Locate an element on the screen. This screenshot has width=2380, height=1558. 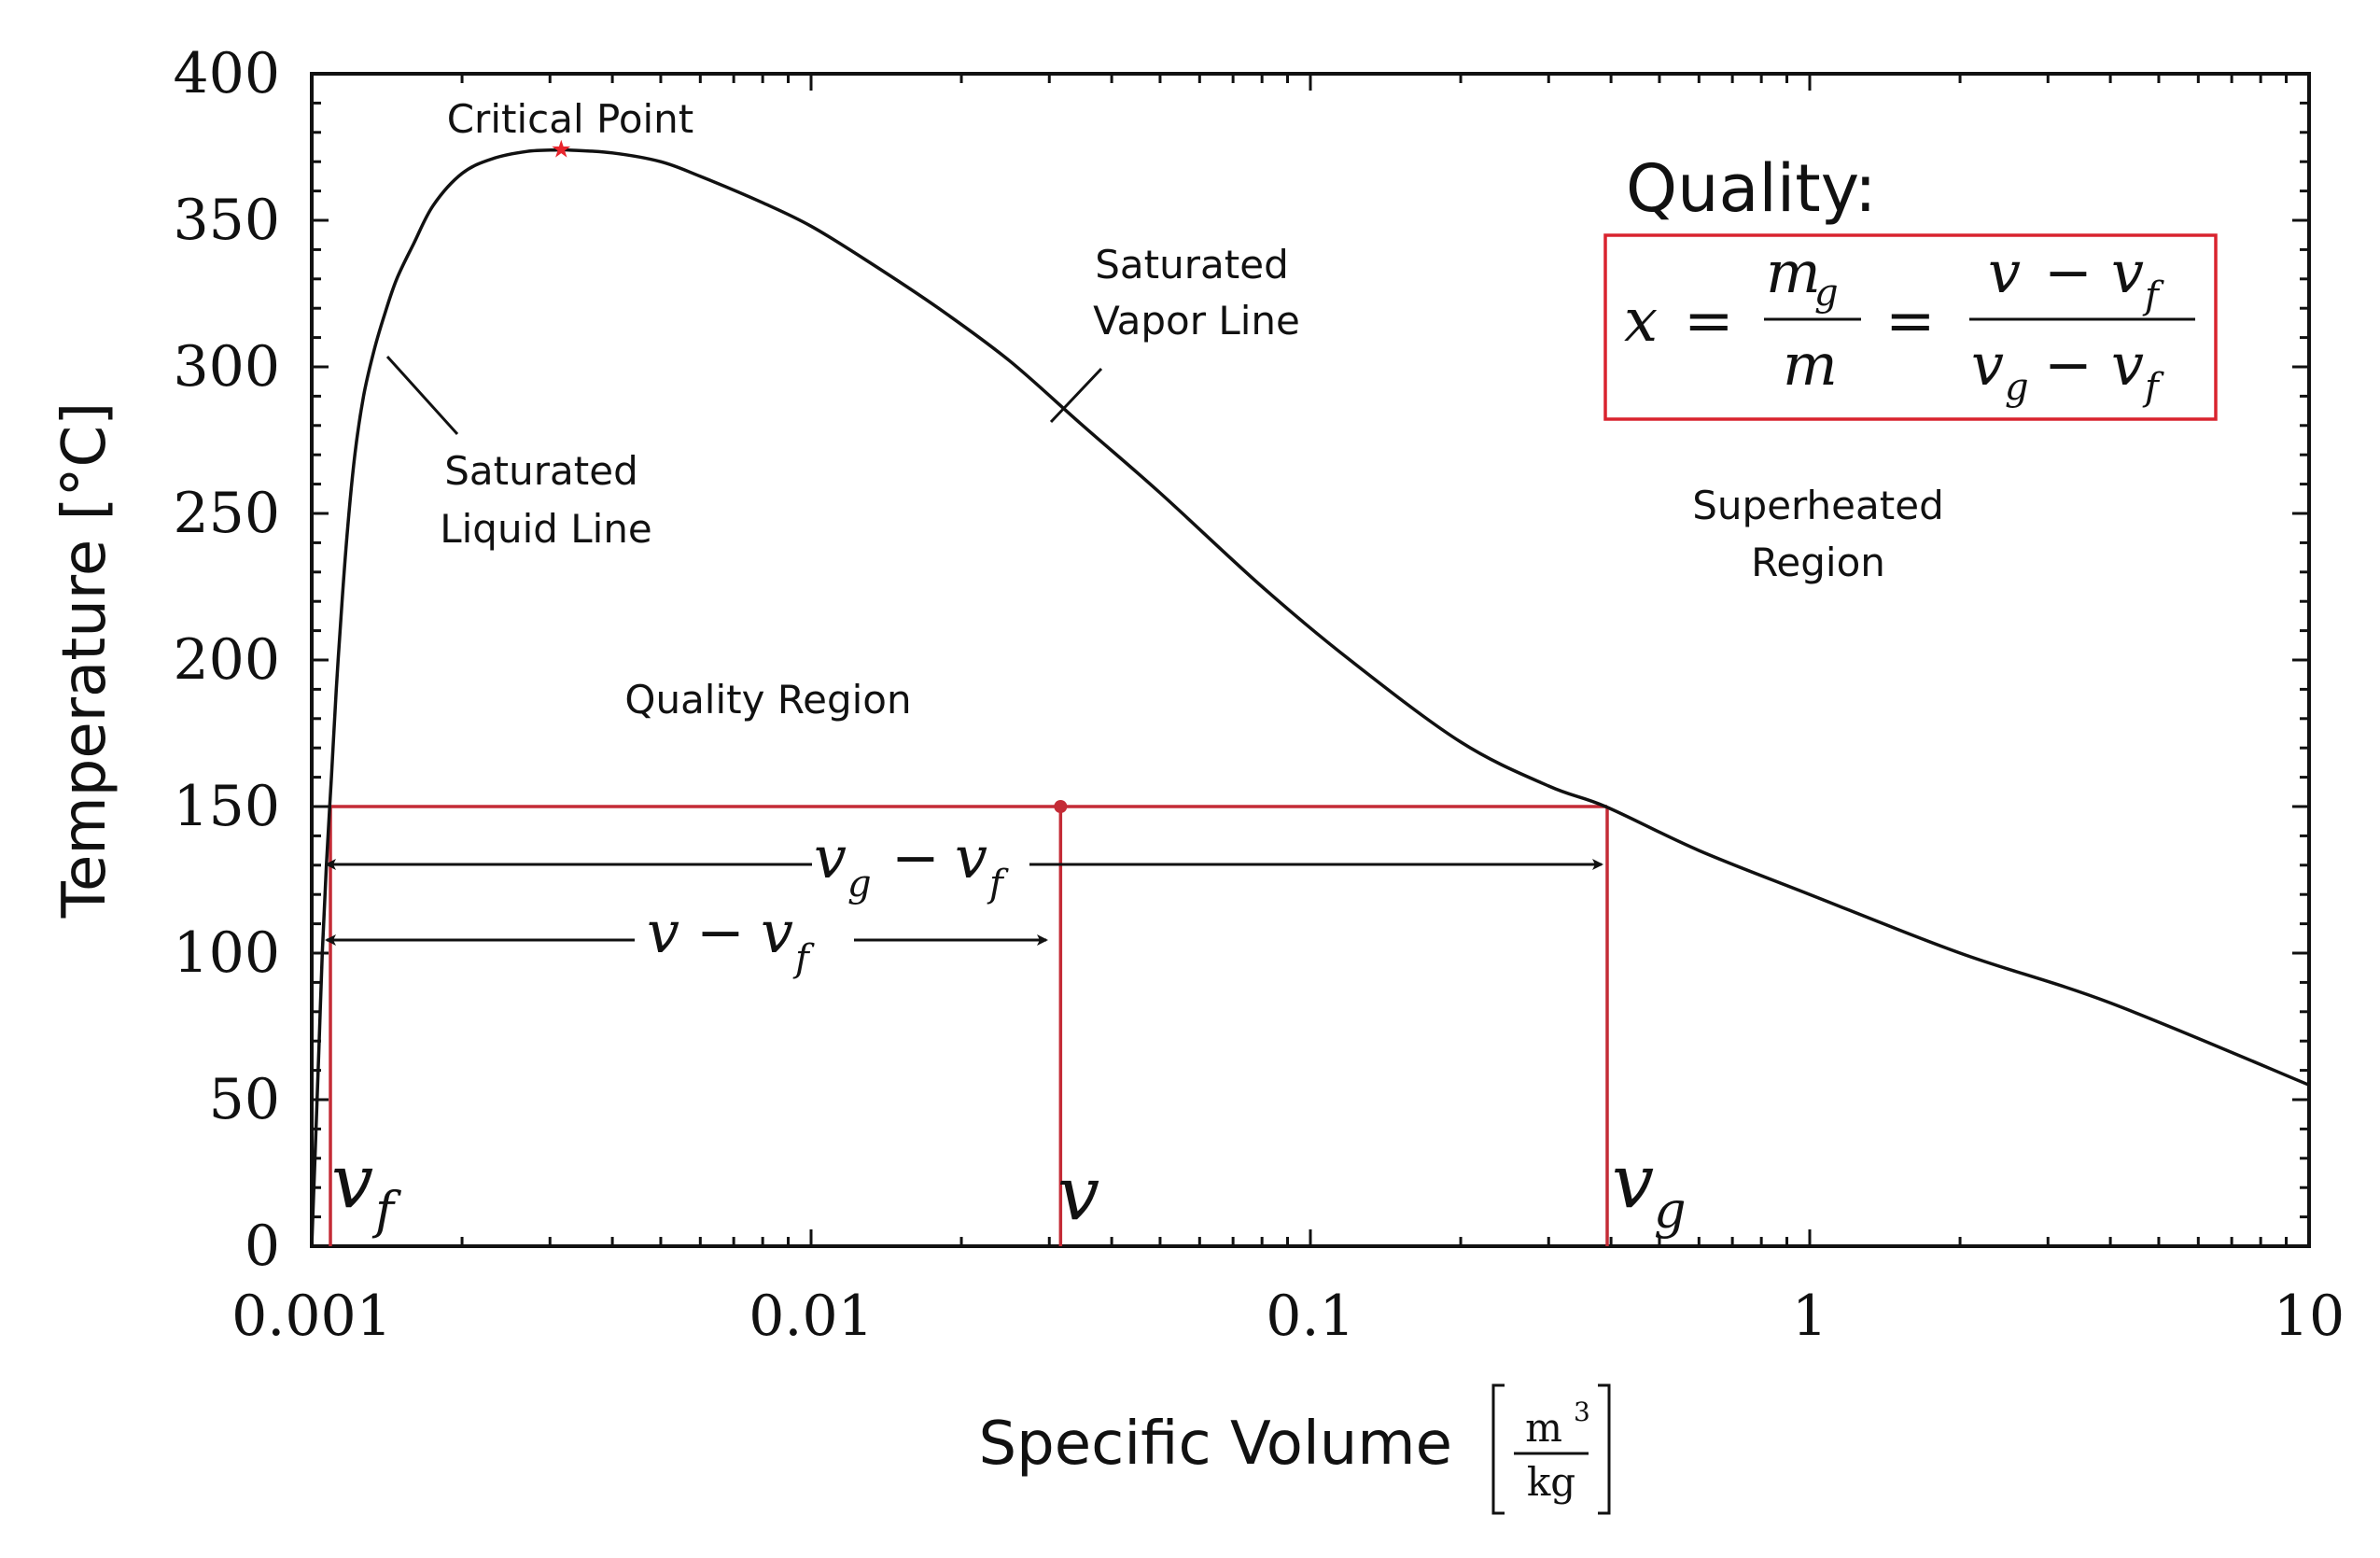
unit-right-bracket is located at coordinates (1604, 1449).